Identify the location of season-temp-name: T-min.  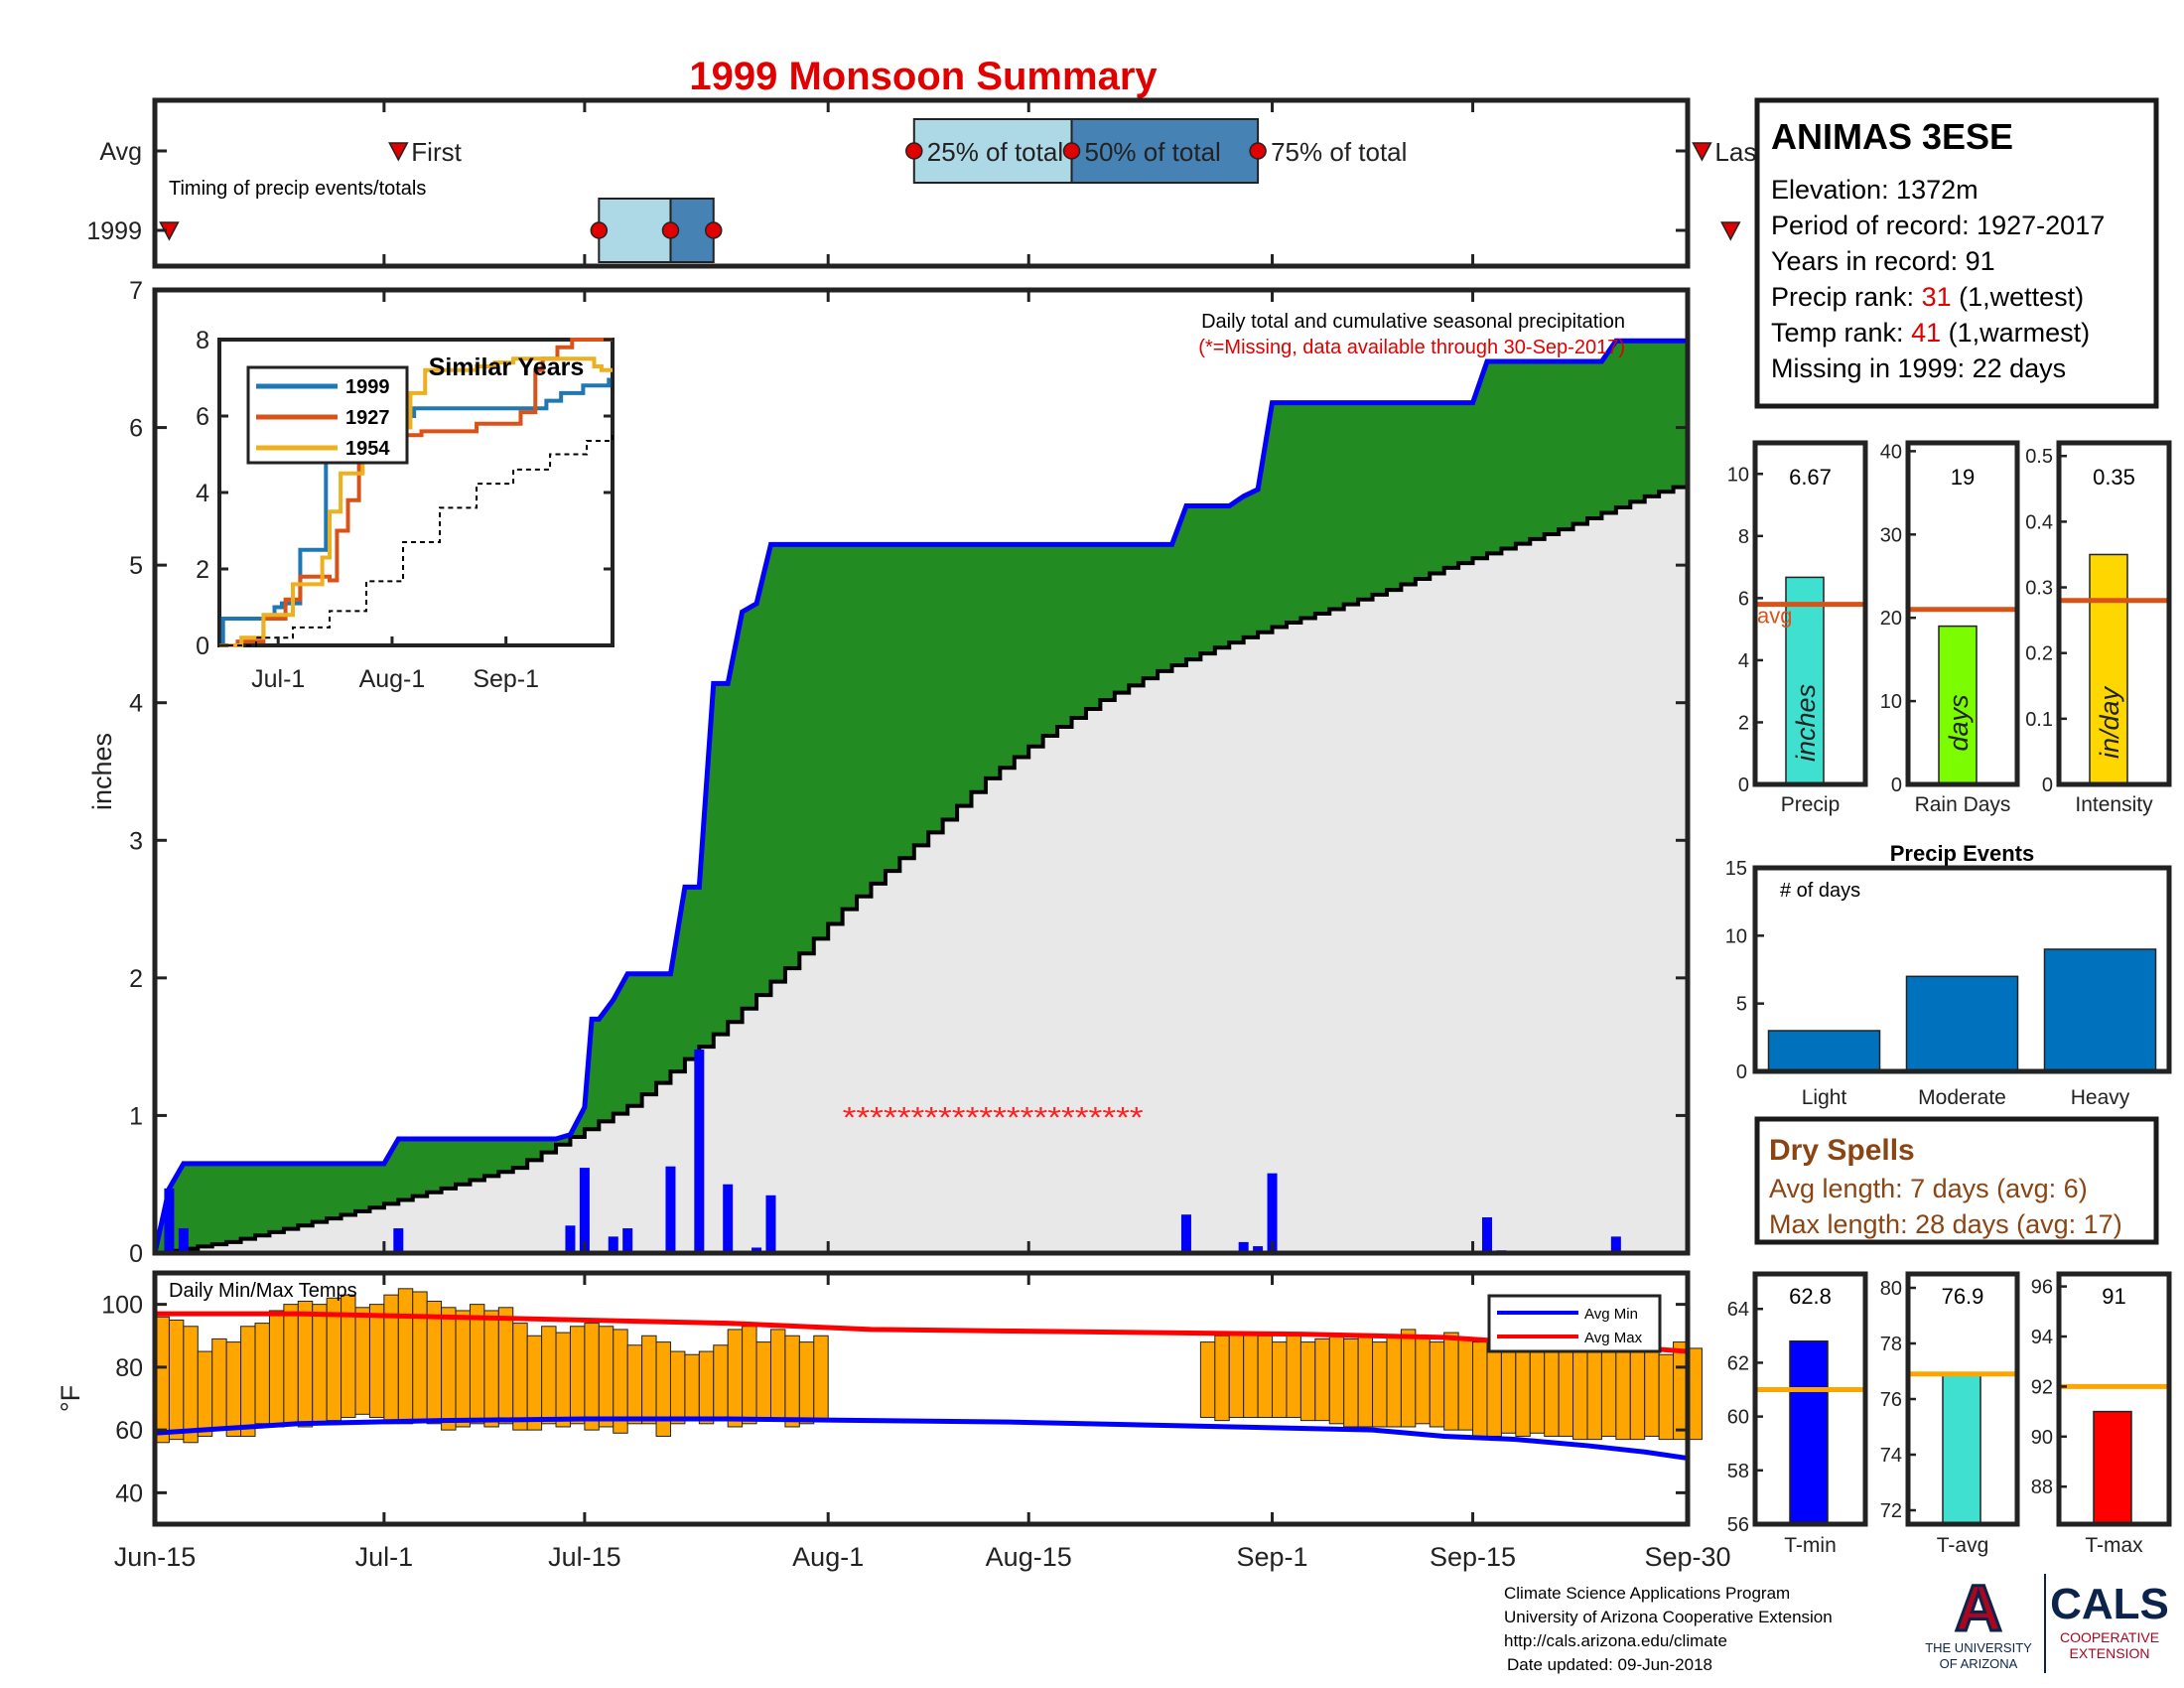
(1810, 1545).